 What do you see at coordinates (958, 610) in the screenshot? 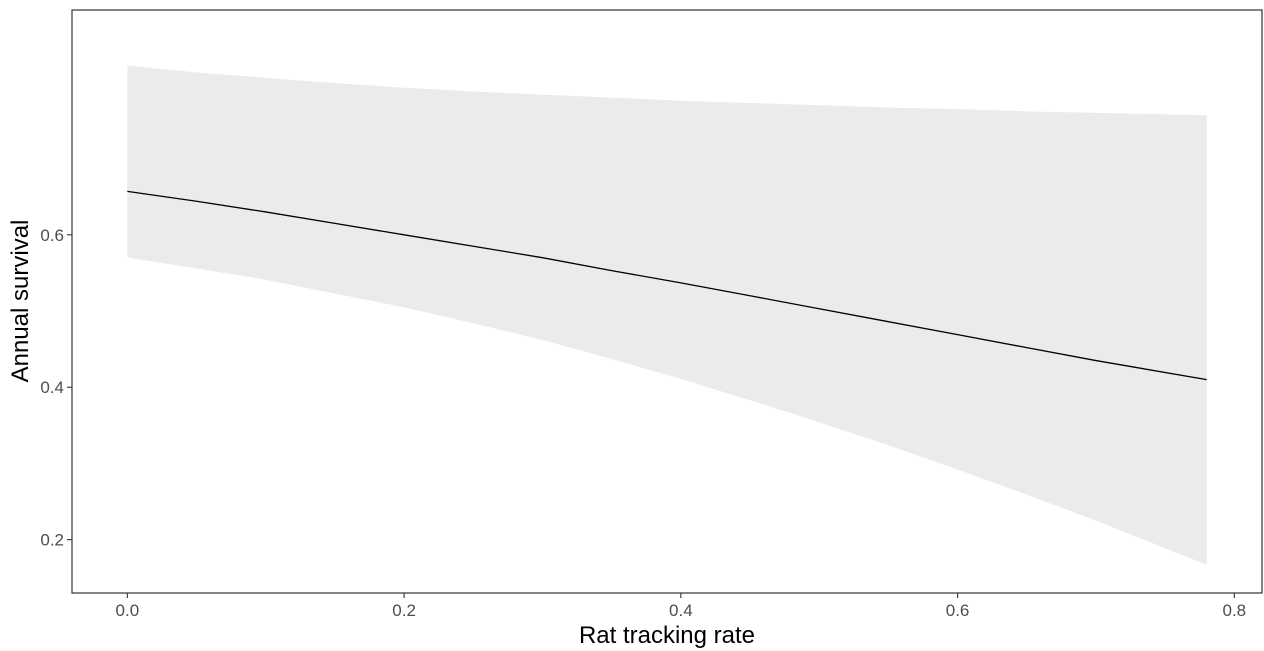
I see `x-tick-label: 0.6` at bounding box center [958, 610].